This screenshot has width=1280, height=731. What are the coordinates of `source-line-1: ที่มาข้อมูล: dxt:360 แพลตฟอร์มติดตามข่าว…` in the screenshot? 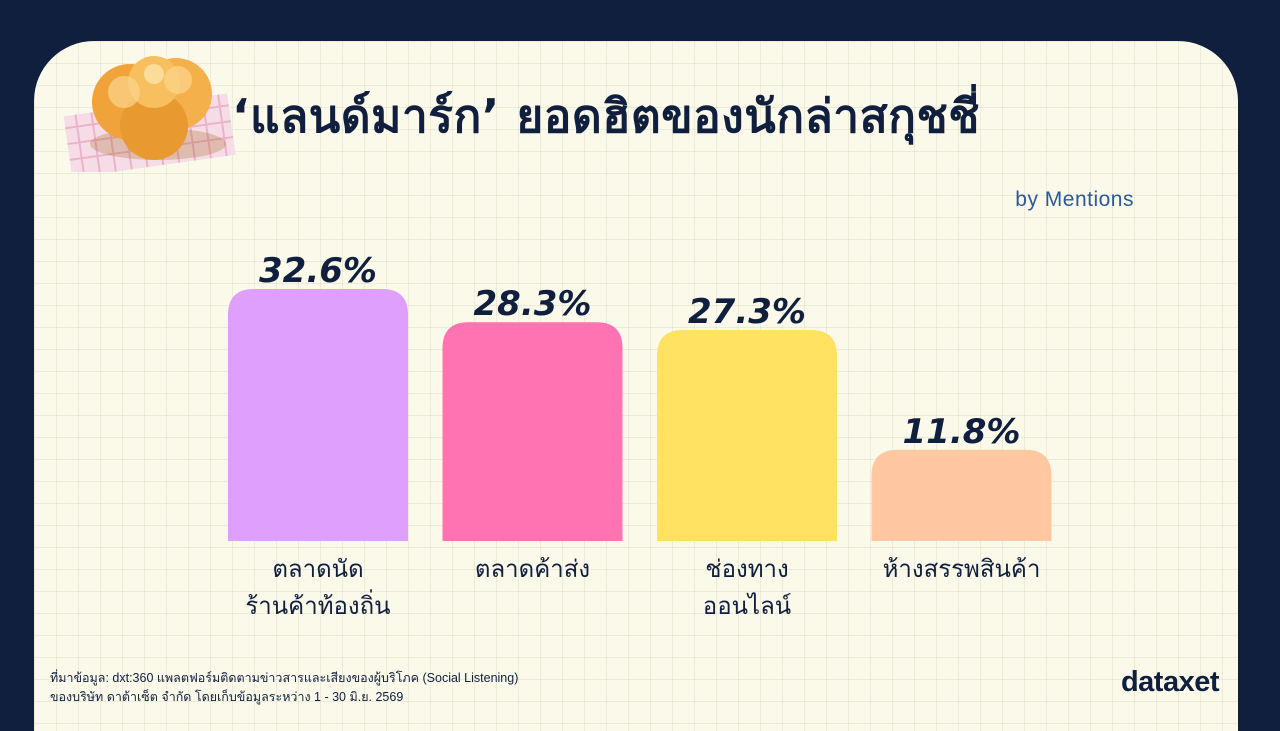 It's located at (284, 678).